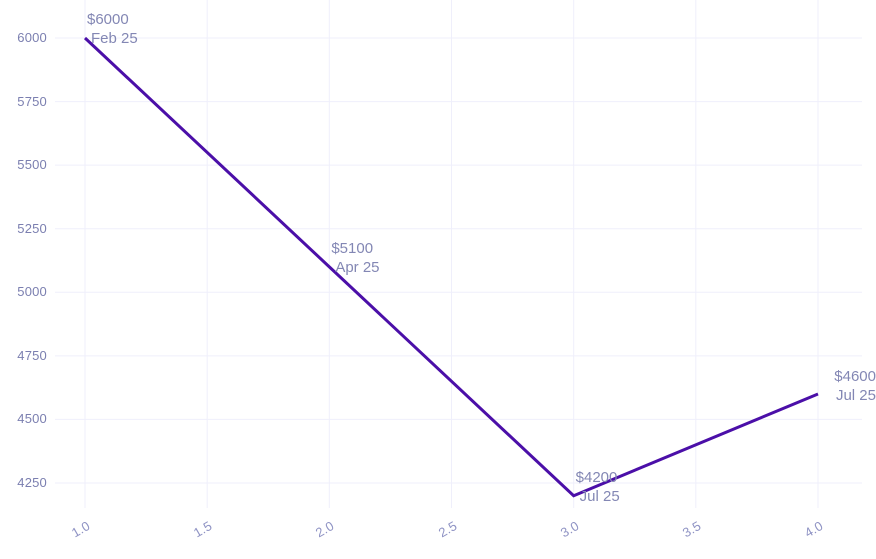 This screenshot has width=876, height=559. Describe the element at coordinates (32, 482) in the screenshot. I see `y-axis-tick-label: 4250` at that location.